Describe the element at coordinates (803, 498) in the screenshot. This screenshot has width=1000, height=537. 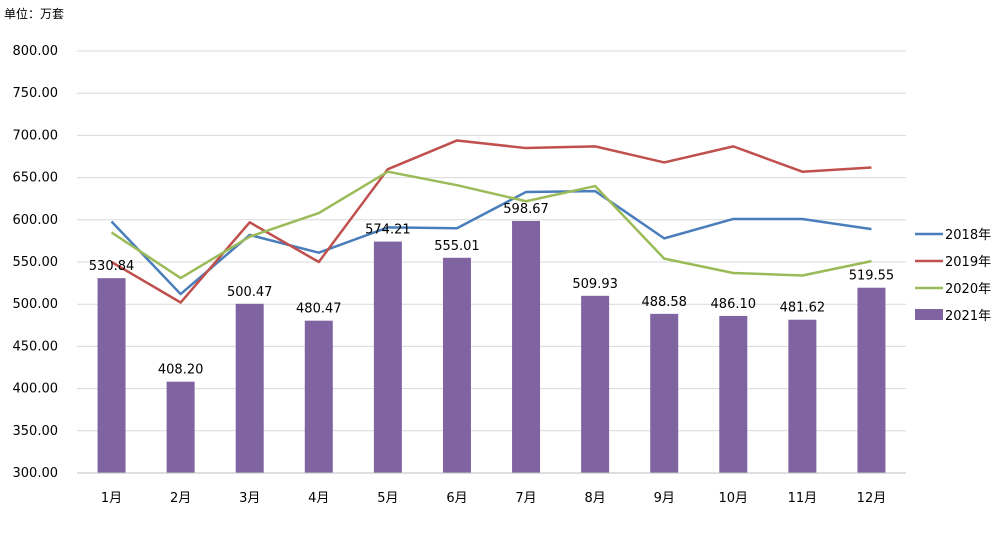
I see `x-tick-label: 11月` at that location.